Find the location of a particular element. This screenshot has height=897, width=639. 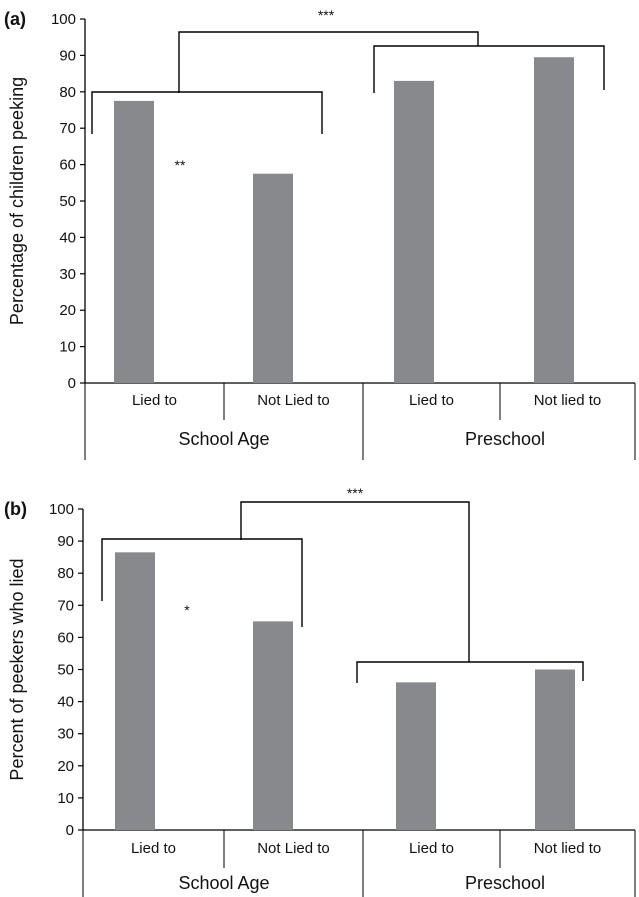

y-axis-label: Percentage of children peeking is located at coordinates (17, 201).